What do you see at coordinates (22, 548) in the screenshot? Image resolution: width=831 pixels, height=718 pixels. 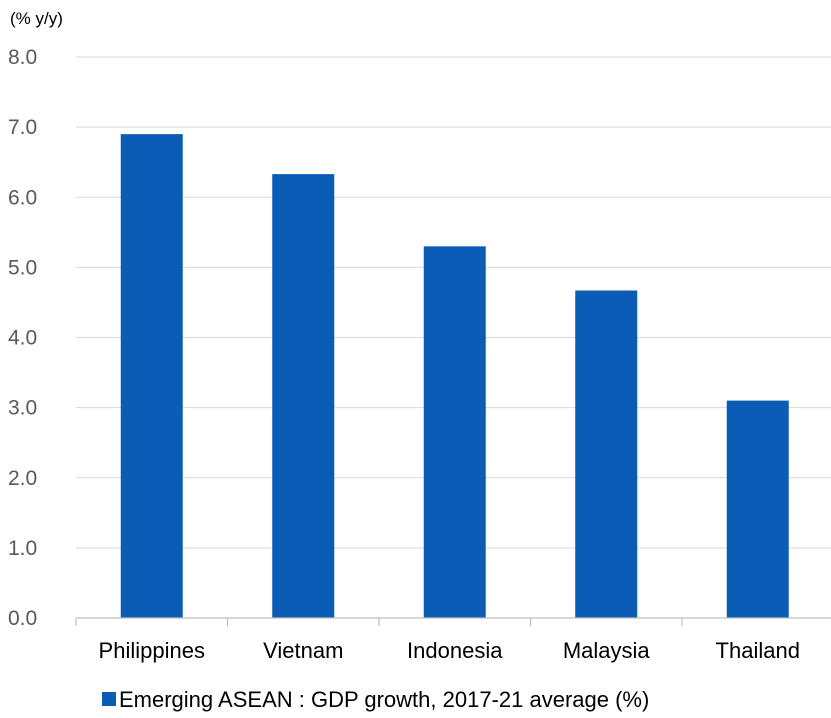 I see `y-tick-label: 1.0` at bounding box center [22, 548].